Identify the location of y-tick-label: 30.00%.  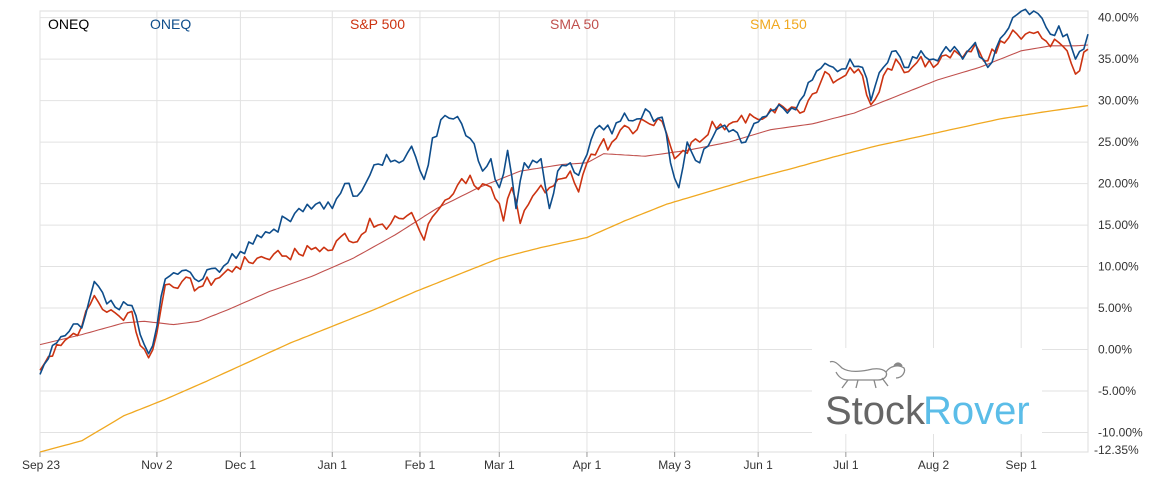
(1118, 101).